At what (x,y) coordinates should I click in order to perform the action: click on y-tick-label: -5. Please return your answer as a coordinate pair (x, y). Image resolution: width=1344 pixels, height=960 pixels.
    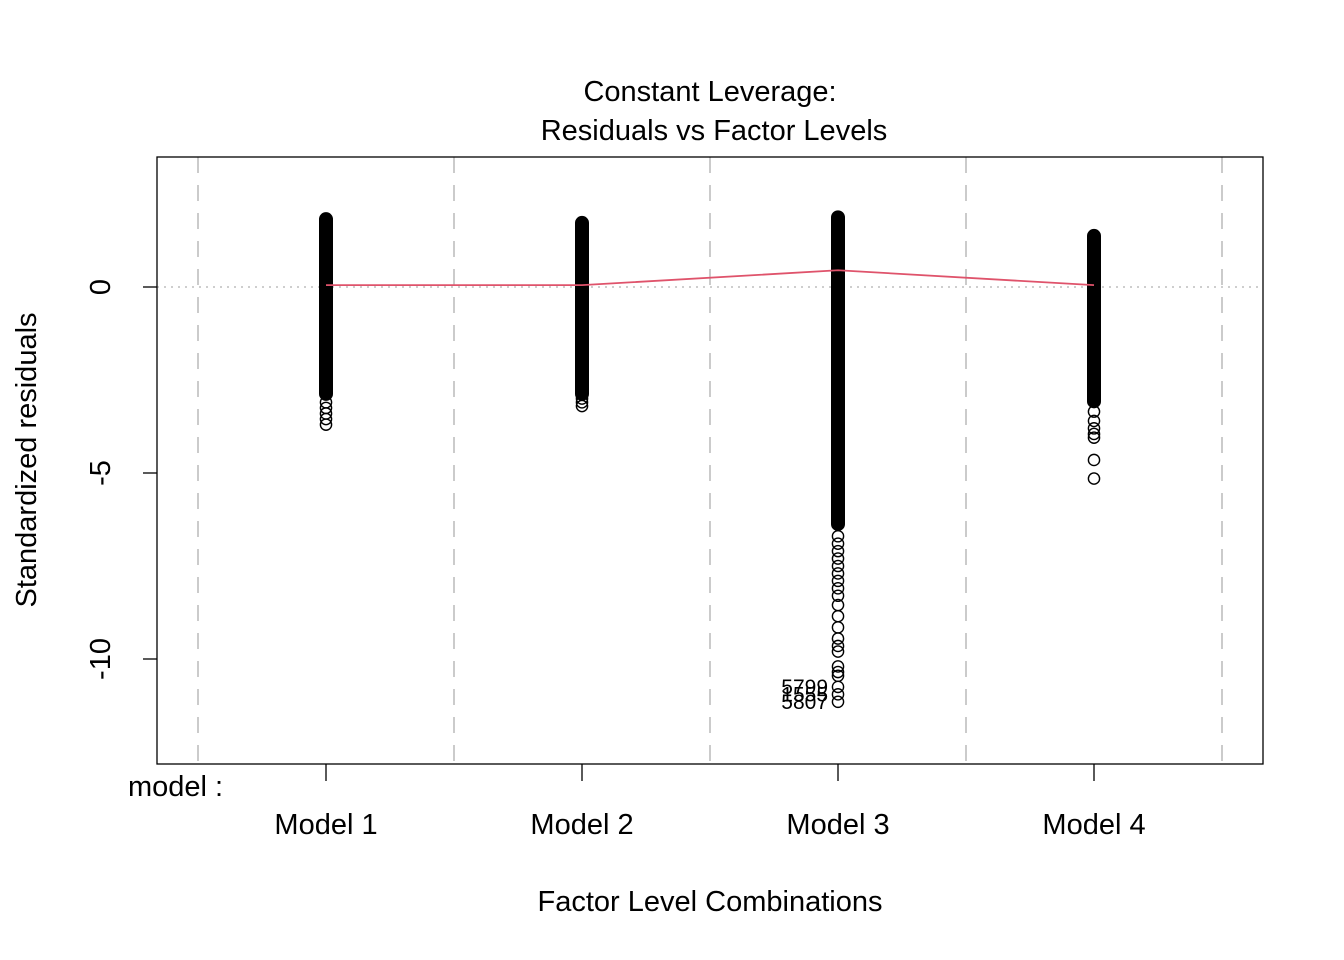
    Looking at the image, I should click on (101, 473).